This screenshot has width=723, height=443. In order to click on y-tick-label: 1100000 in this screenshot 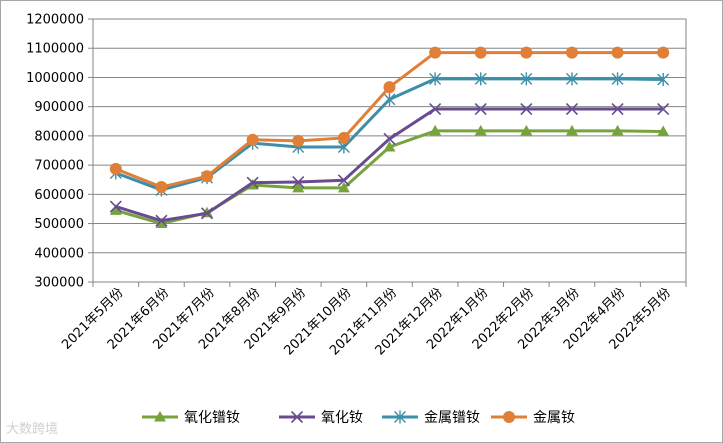, I will do `click(55, 49)`.